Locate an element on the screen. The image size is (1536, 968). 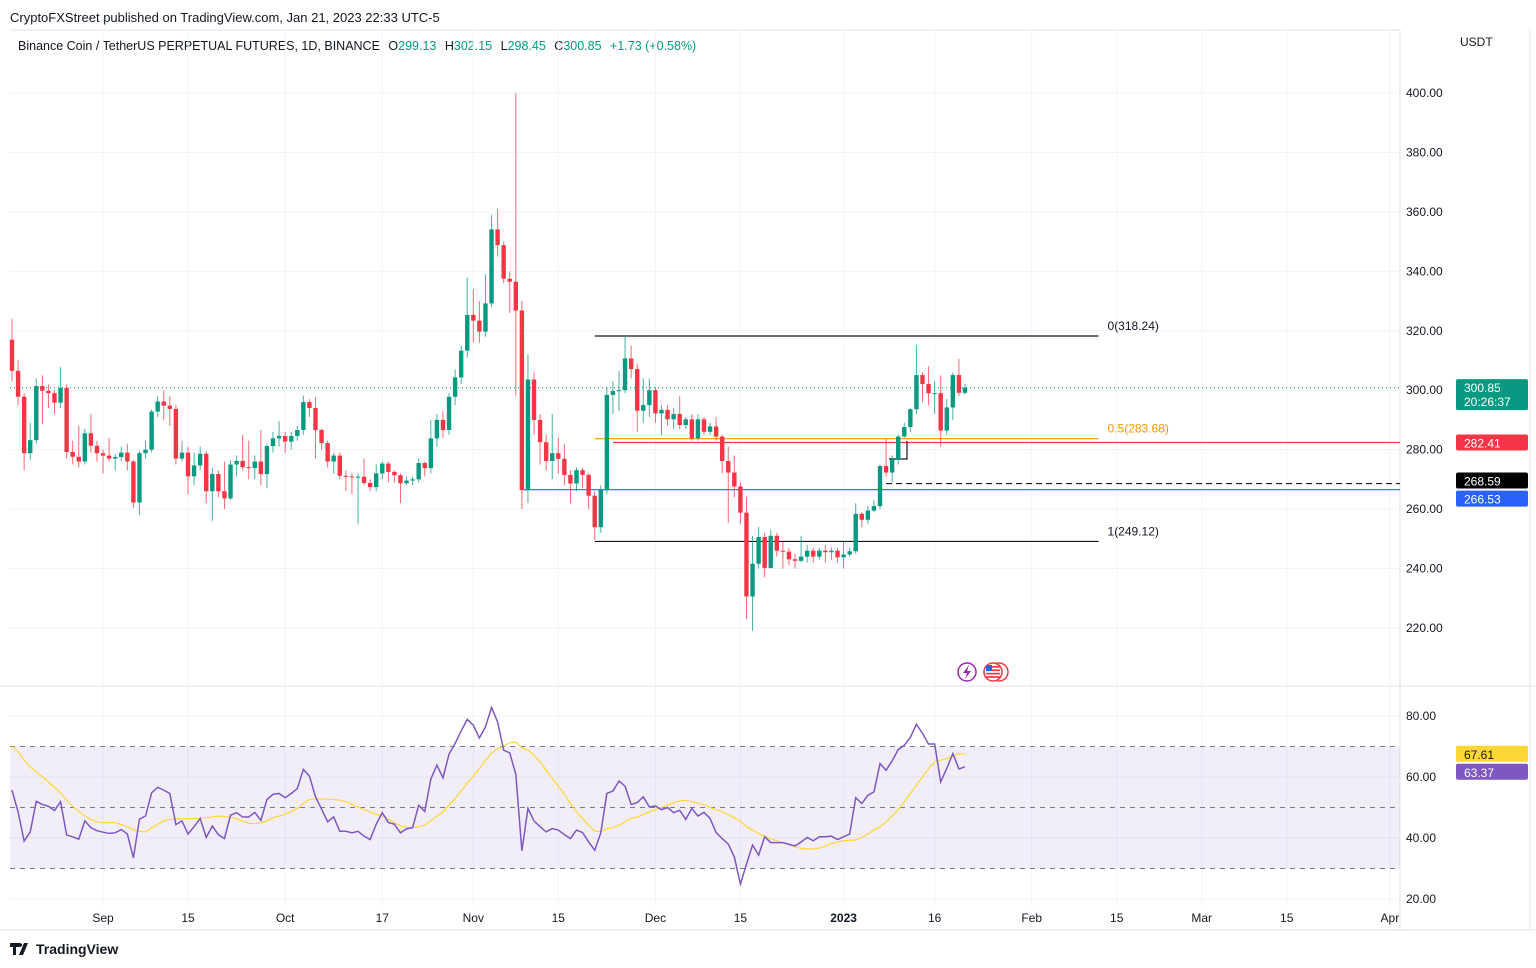
flag-canton is located at coordinates (989, 668).